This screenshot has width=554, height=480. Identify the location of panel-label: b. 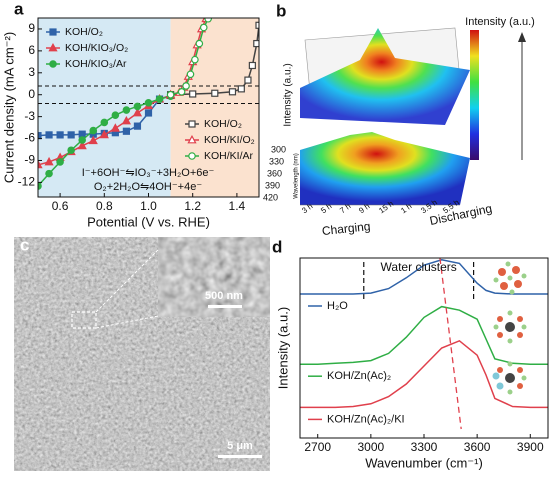
(281, 10).